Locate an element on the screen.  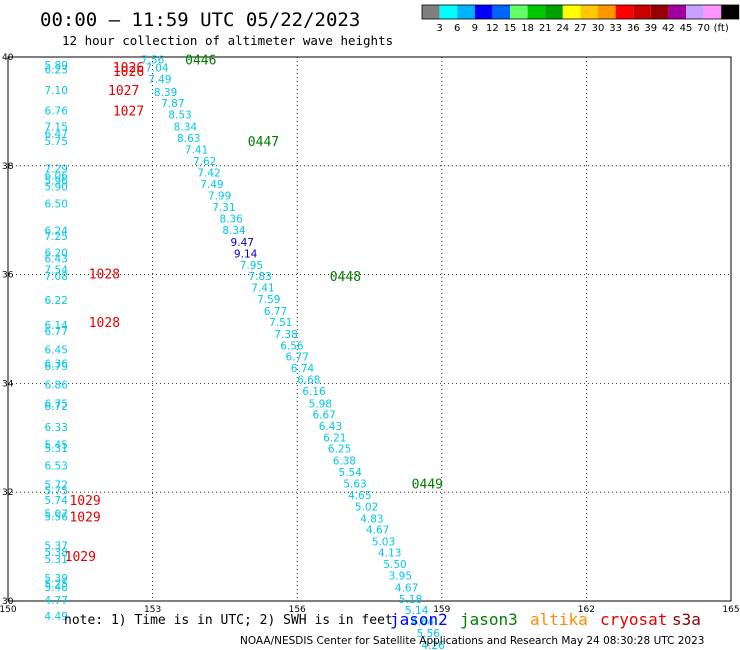
swh-value-coastal: 6.72 is located at coordinates (56, 407).